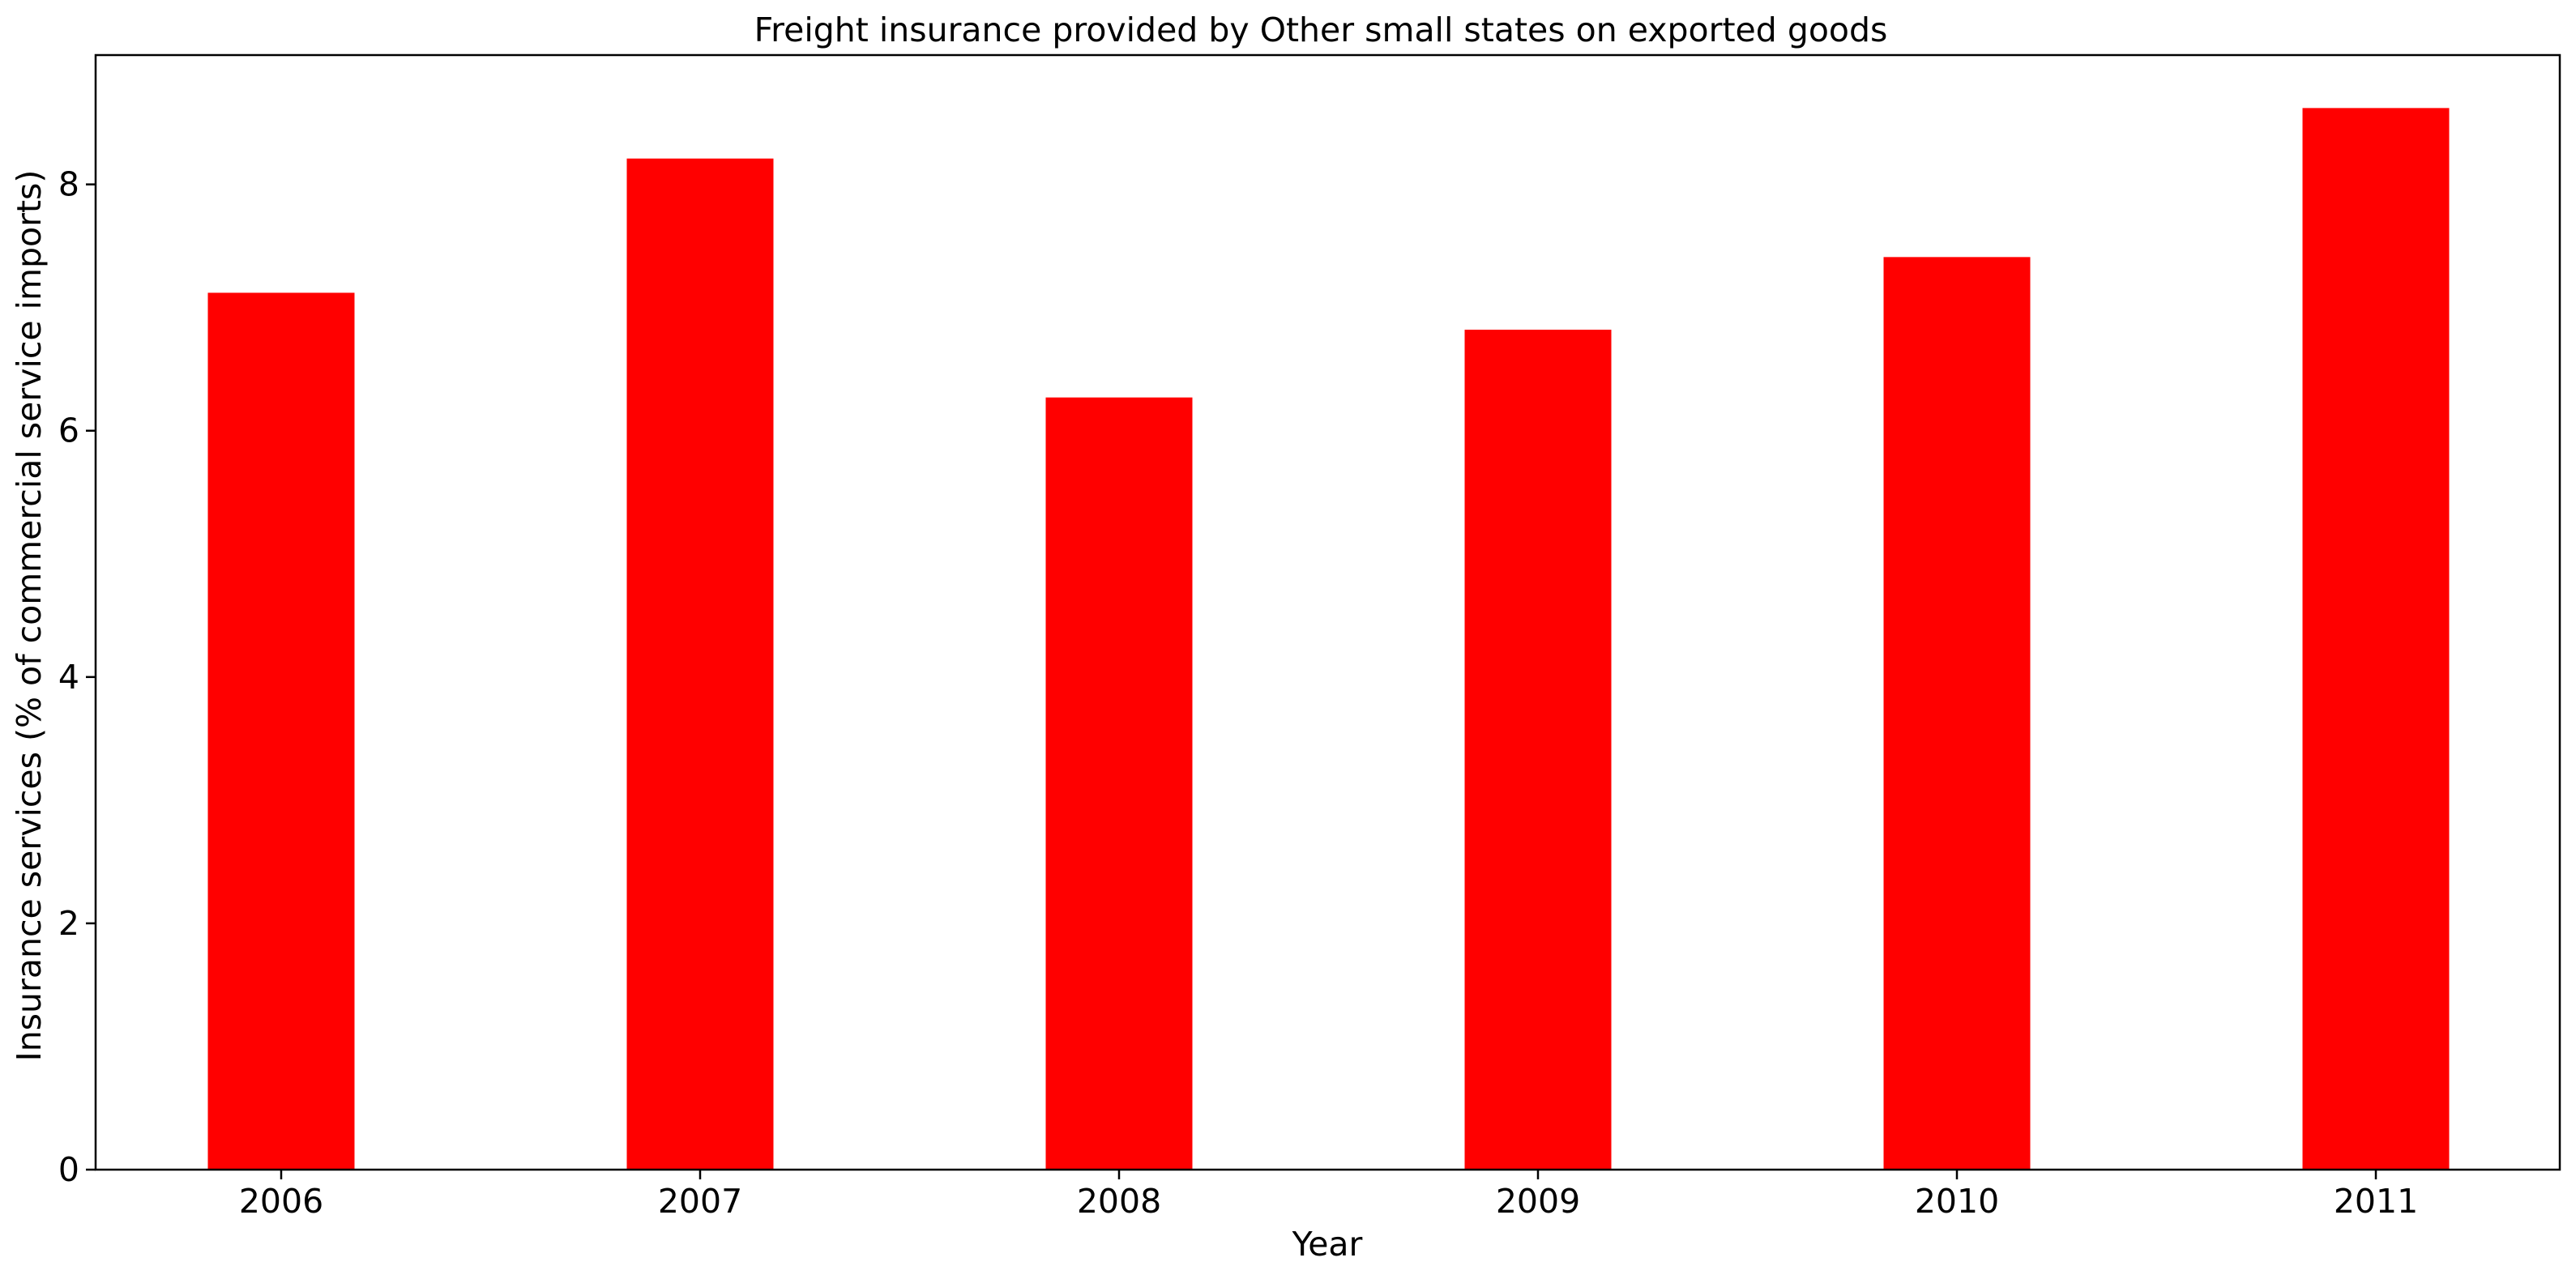 The image size is (2576, 1279). Describe the element at coordinates (700, 1201) in the screenshot. I see `x-tick-label: 2007` at that location.